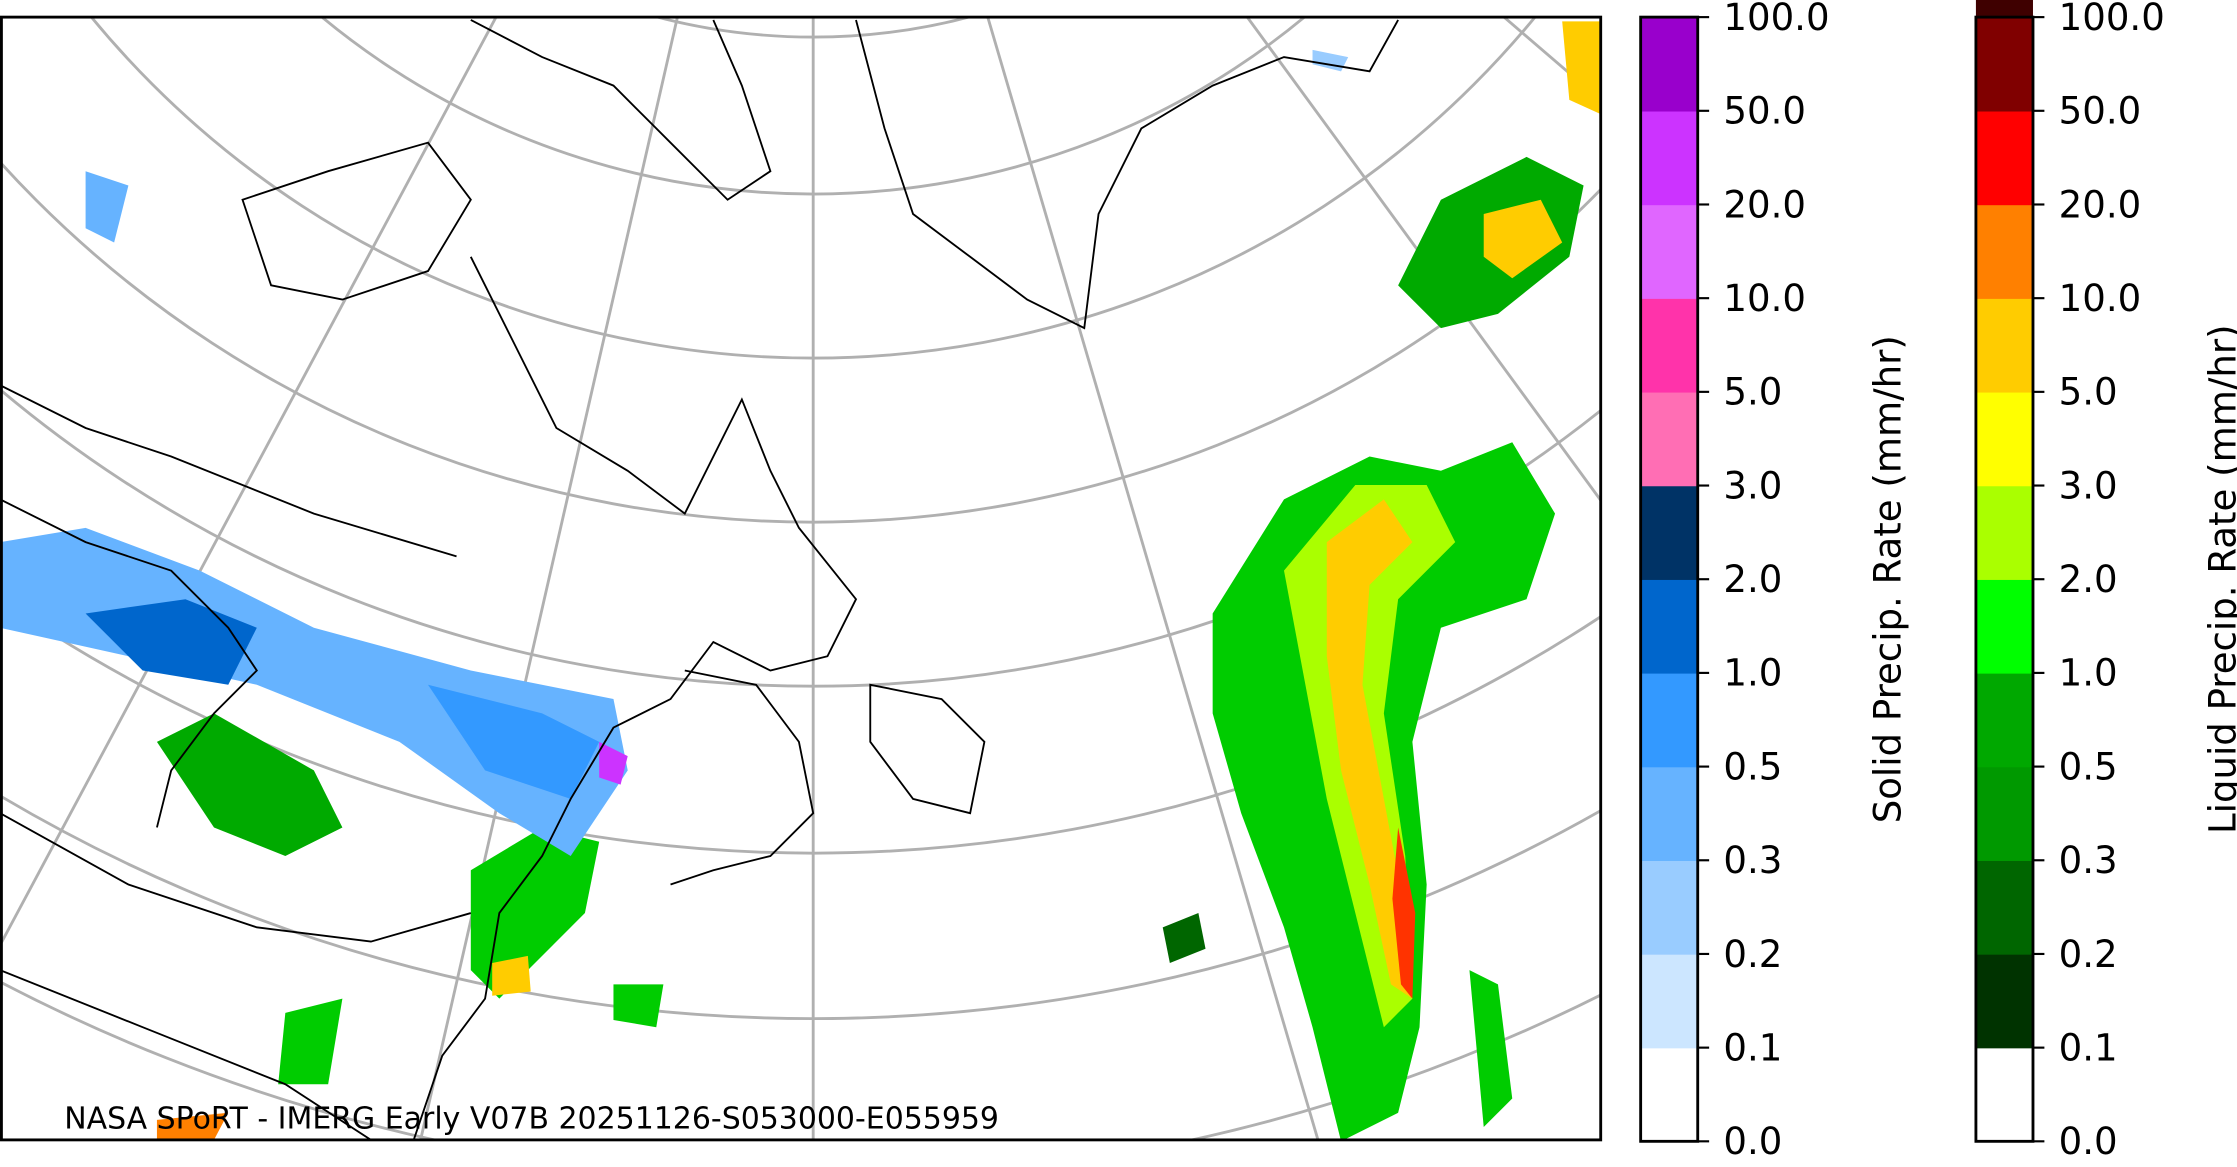 The width and height of the screenshot is (2237, 1167). What do you see at coordinates (2219, 579) in the screenshot?
I see `colorbar-label: Liquid Precip. Rate (mm/hr)` at bounding box center [2219, 579].